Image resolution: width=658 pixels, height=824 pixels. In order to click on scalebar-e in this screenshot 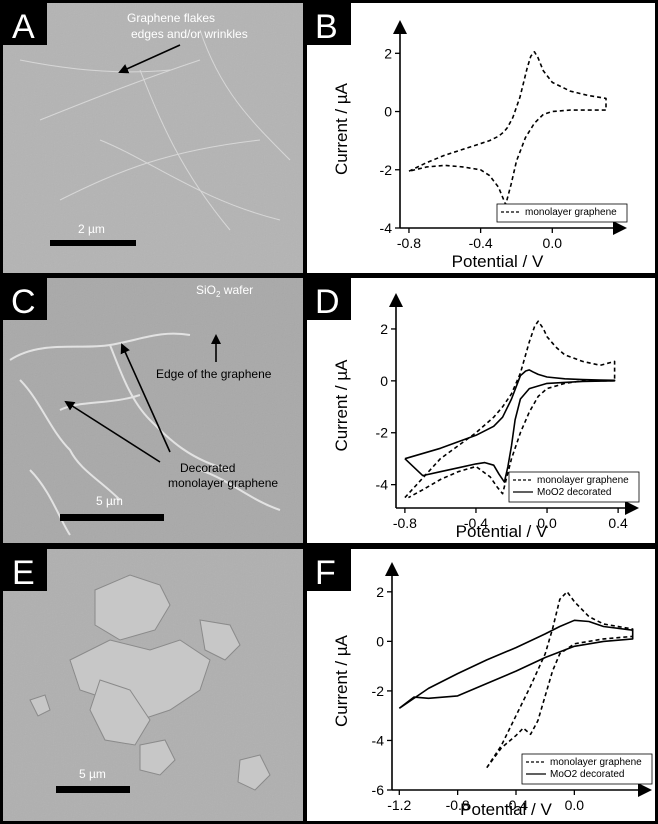, I will do `click(93, 789)`.